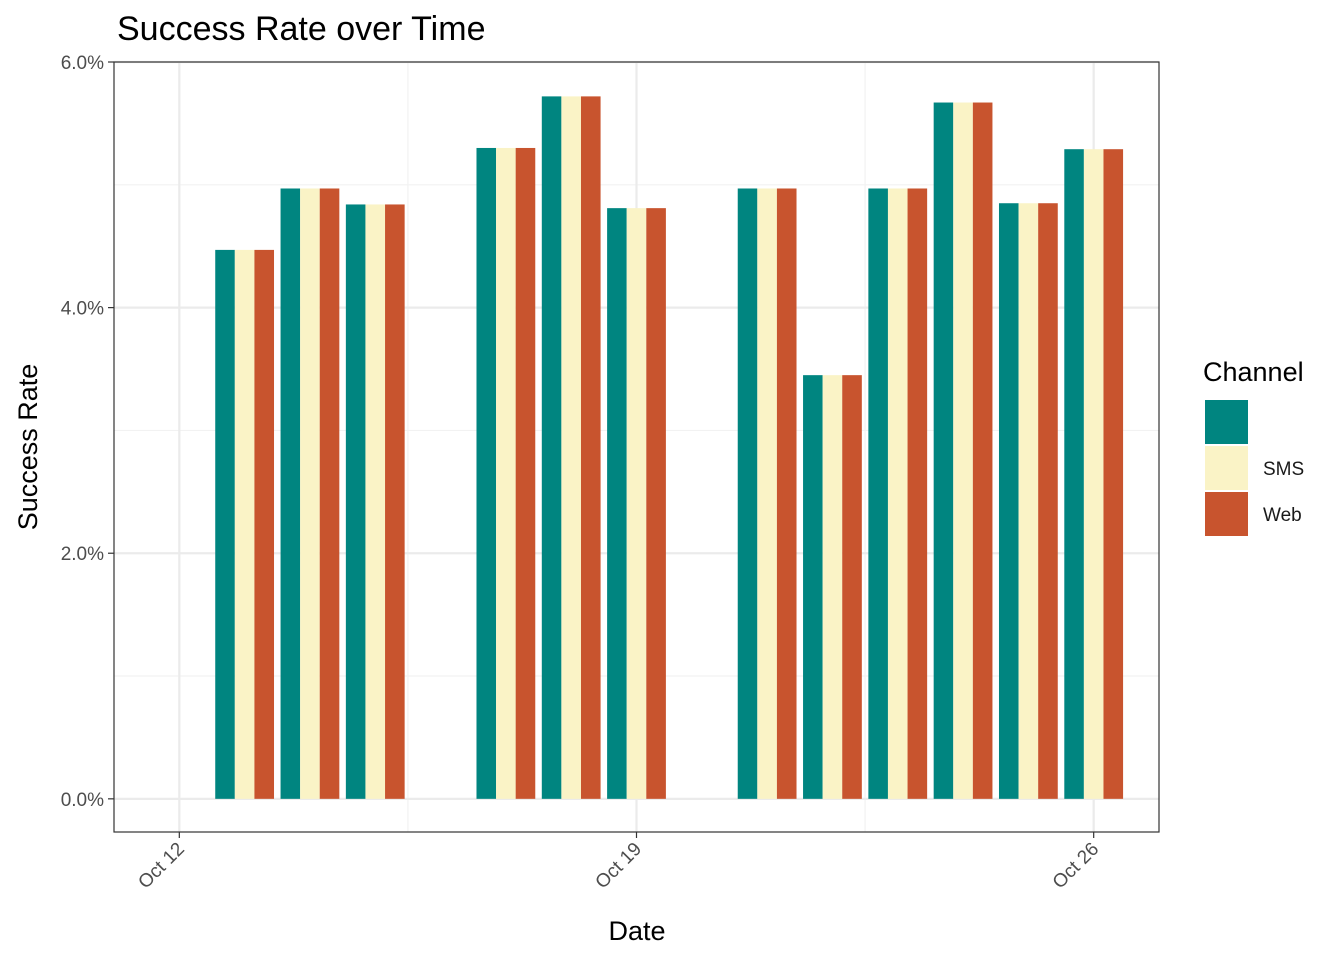 Image resolution: width=1344 pixels, height=960 pixels. What do you see at coordinates (87, 432) in the screenshot?
I see `y-axis: 0.0% 2.0% 4.0% 6.0%` at bounding box center [87, 432].